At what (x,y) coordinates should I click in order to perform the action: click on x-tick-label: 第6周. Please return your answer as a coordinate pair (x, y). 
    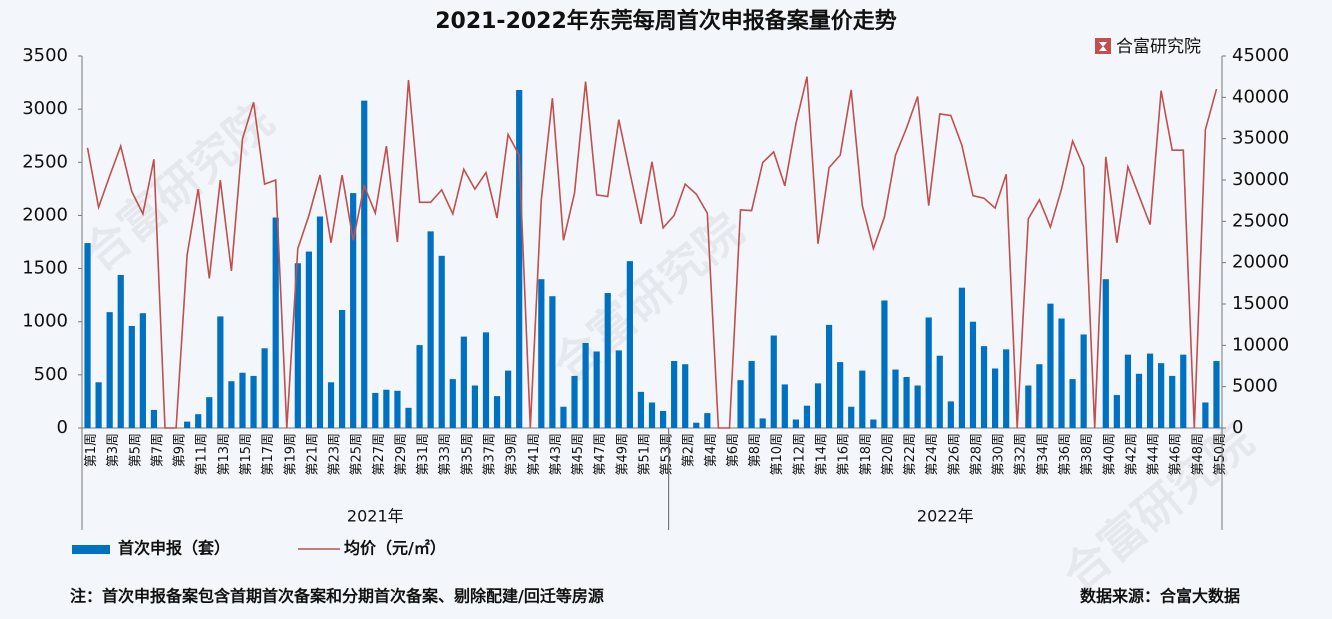
    Looking at the image, I should click on (733, 450).